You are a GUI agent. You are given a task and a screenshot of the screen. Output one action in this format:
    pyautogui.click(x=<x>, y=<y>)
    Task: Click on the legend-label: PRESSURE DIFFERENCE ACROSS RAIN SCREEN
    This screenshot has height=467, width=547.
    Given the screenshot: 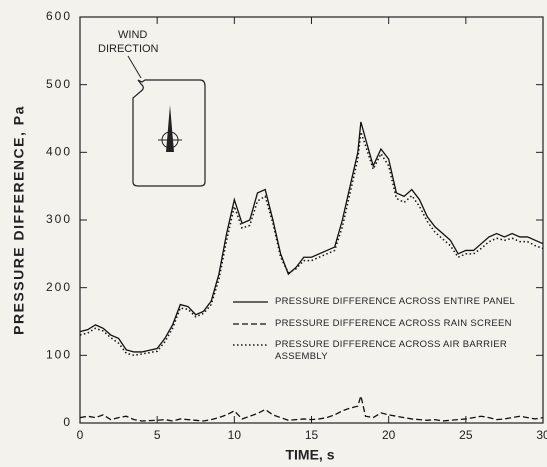 What is the action you would take?
    pyautogui.click(x=393, y=323)
    